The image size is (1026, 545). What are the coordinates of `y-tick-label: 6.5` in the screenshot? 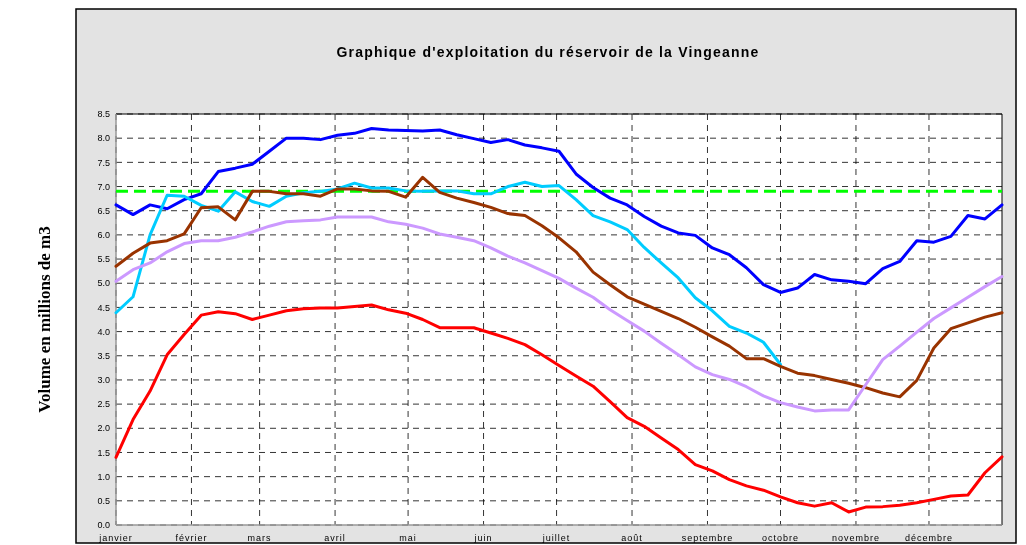 It's located at (103, 210).